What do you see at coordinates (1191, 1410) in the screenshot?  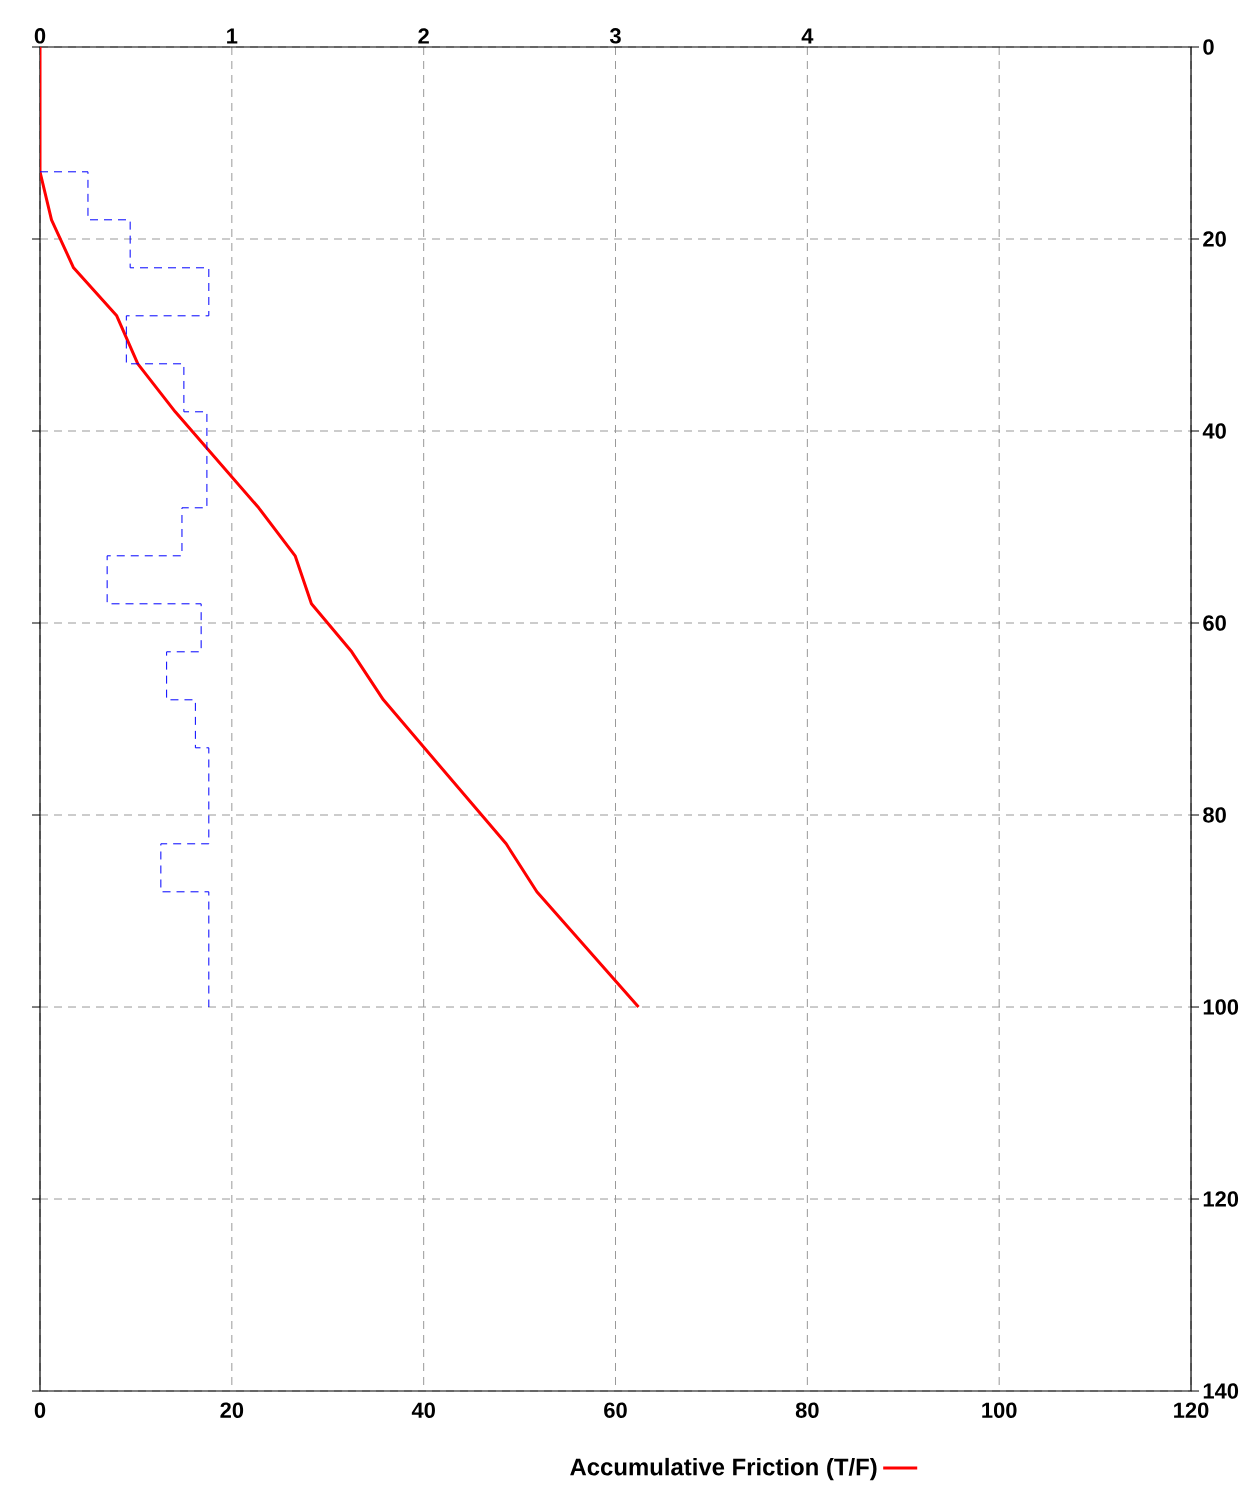 I see `x-tick-label: 120` at bounding box center [1191, 1410].